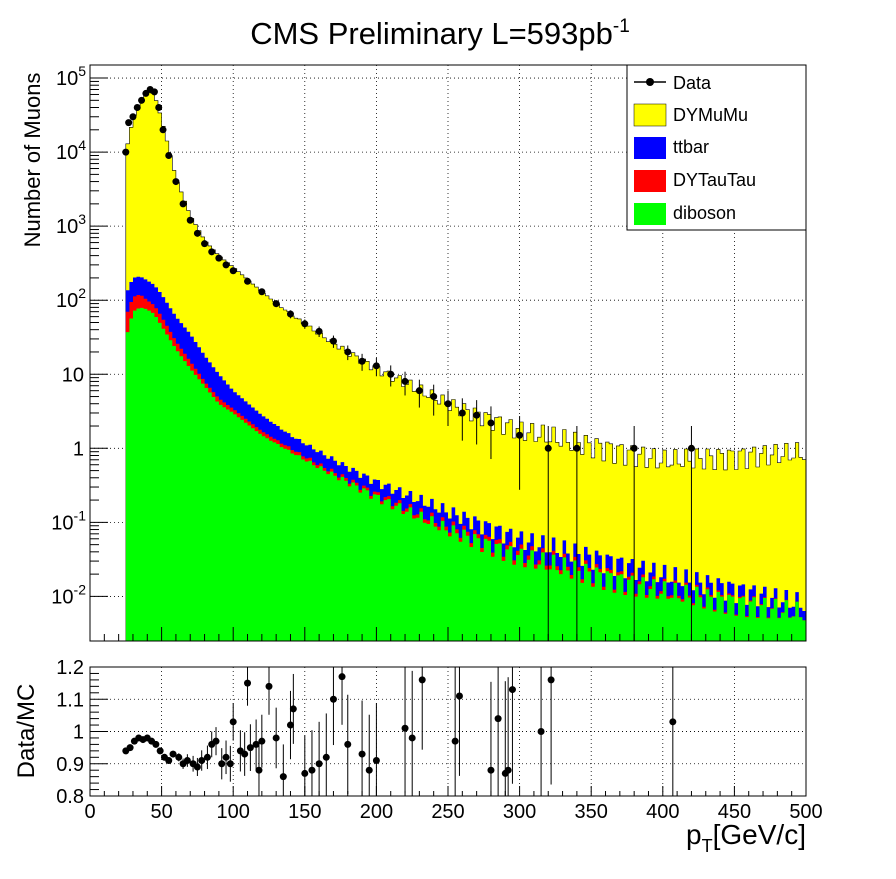 This screenshot has width=896, height=879. Describe the element at coordinates (440, 33) in the screenshot. I see `chart-title: CMS Preliminary L=593pb-1` at that location.